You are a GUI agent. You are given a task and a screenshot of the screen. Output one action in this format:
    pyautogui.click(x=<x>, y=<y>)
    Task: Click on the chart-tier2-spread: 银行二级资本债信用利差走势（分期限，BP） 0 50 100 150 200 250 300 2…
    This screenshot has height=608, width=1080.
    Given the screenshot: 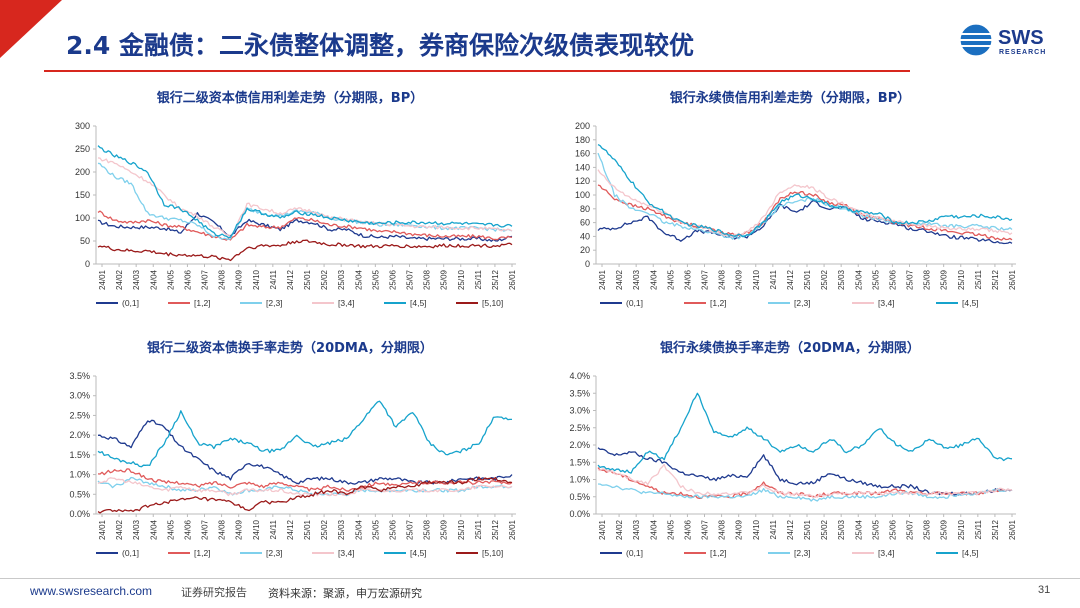 What is the action you would take?
    pyautogui.click(x=296, y=199)
    